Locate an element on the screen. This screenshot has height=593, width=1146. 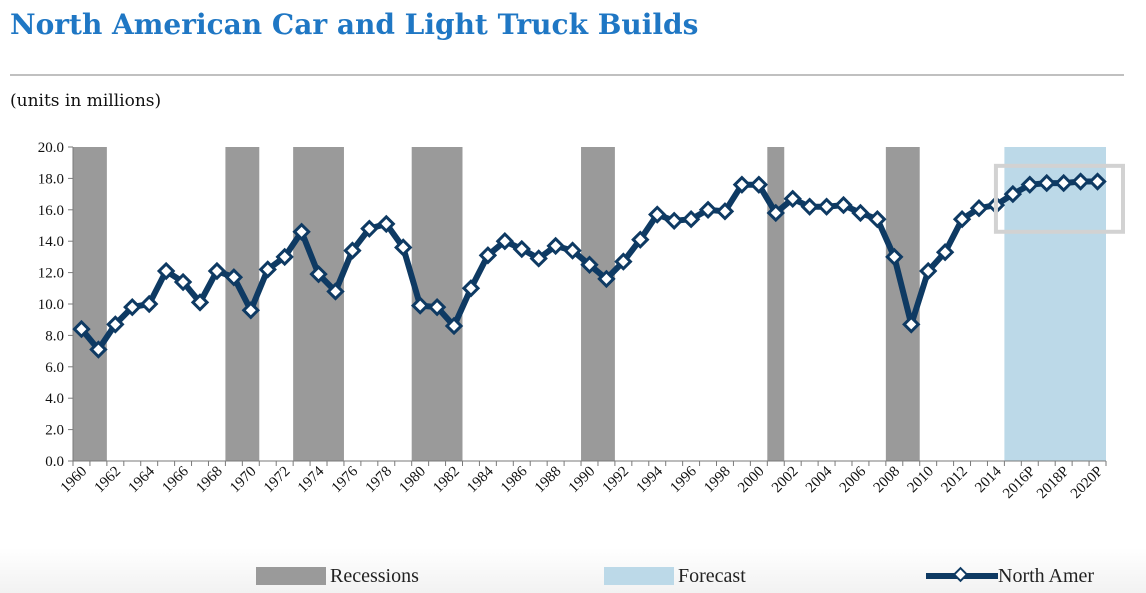
legend-background is located at coordinates (573, 570).